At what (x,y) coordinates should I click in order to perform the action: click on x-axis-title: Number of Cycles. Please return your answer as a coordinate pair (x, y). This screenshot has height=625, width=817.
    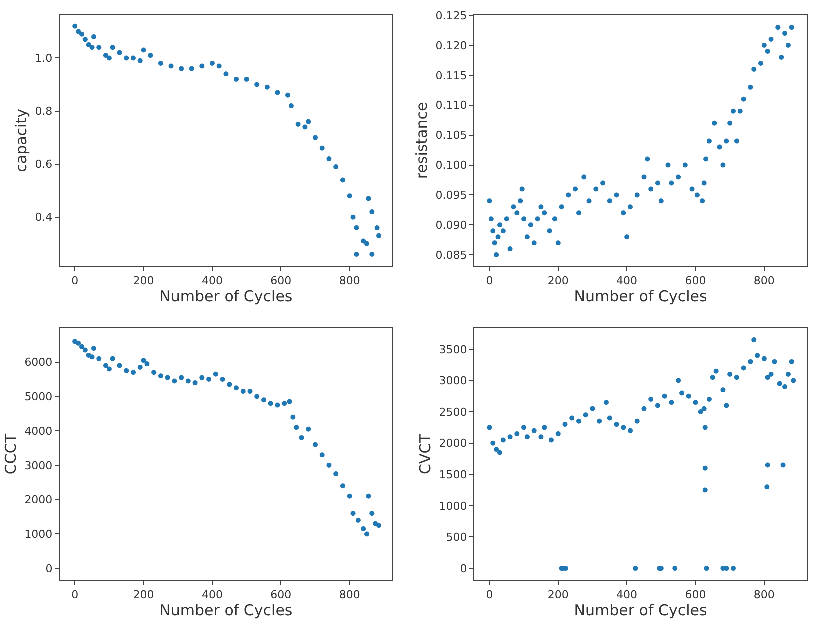
    Looking at the image, I should click on (641, 297).